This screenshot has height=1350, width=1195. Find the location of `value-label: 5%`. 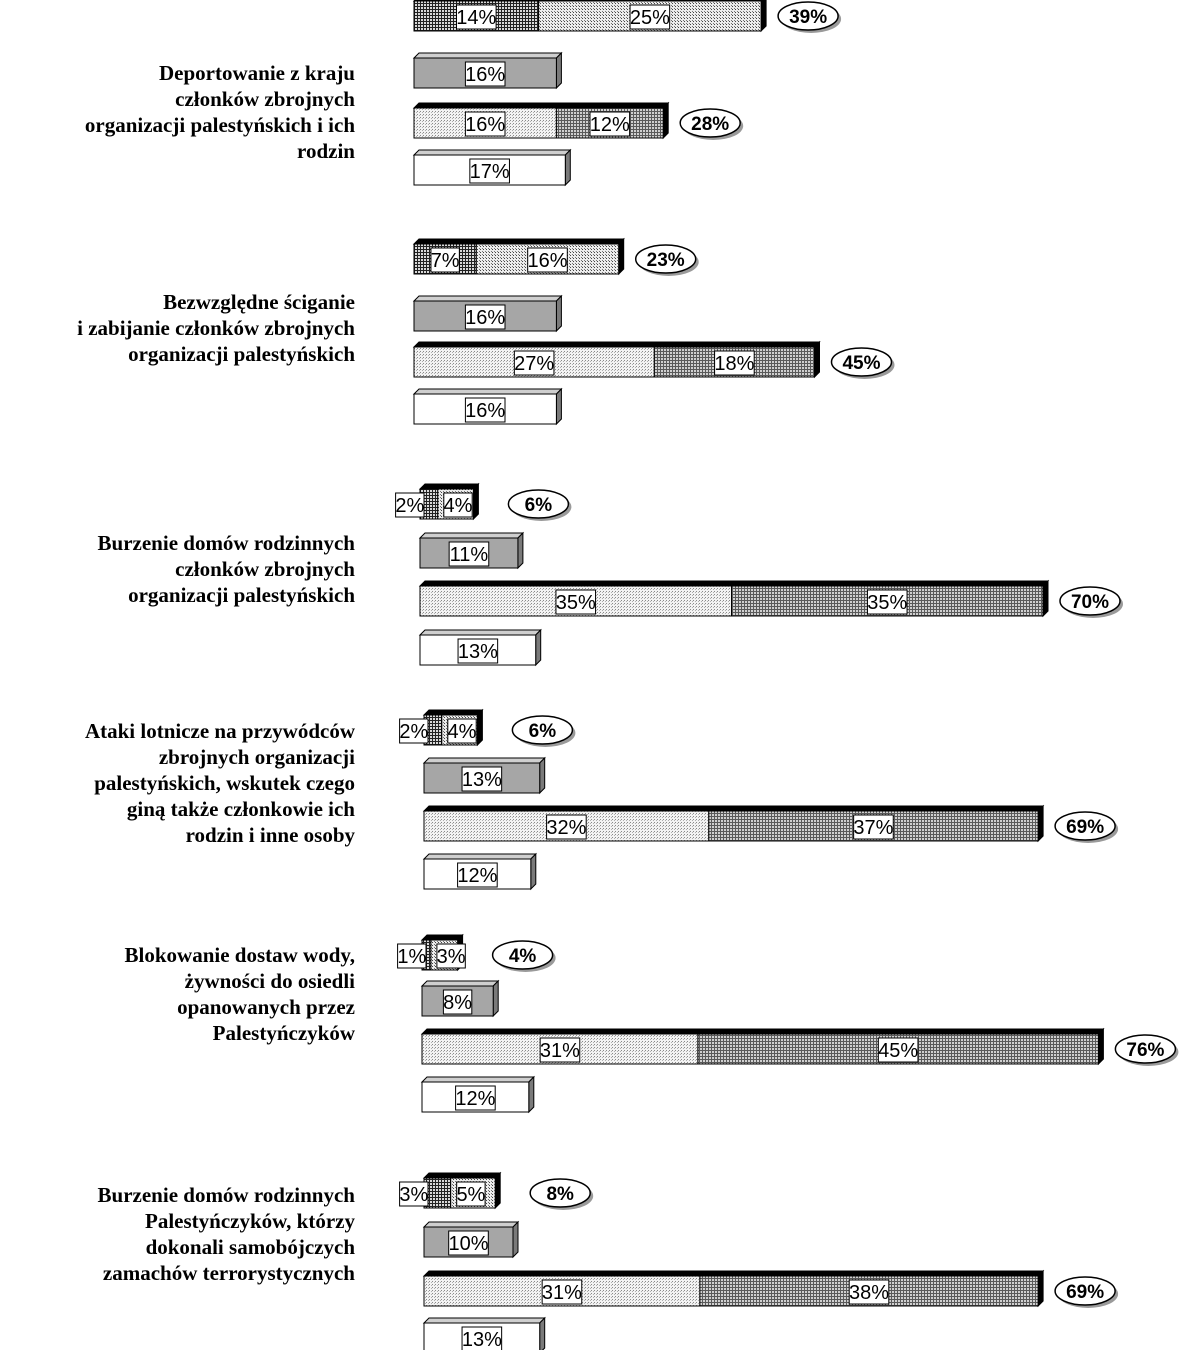

value-label: 5% is located at coordinates (470, 1195).